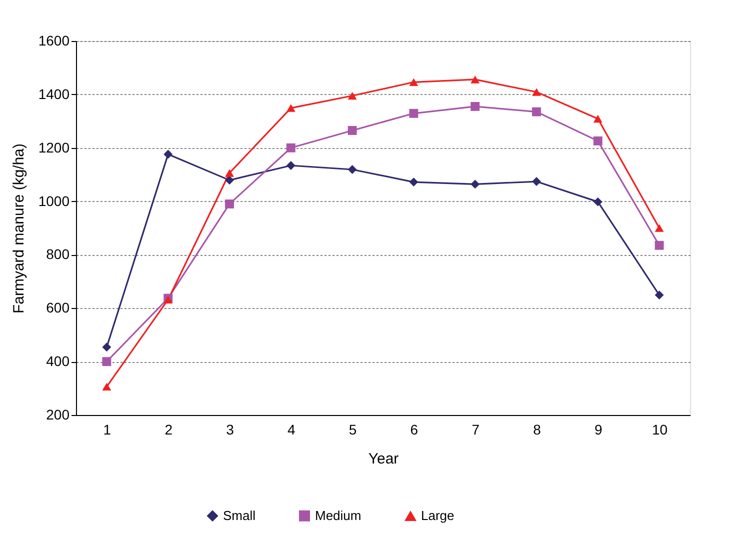 The height and width of the screenshot is (537, 730). Describe the element at coordinates (537, 430) in the screenshot. I see `x-tick-label: 8` at that location.